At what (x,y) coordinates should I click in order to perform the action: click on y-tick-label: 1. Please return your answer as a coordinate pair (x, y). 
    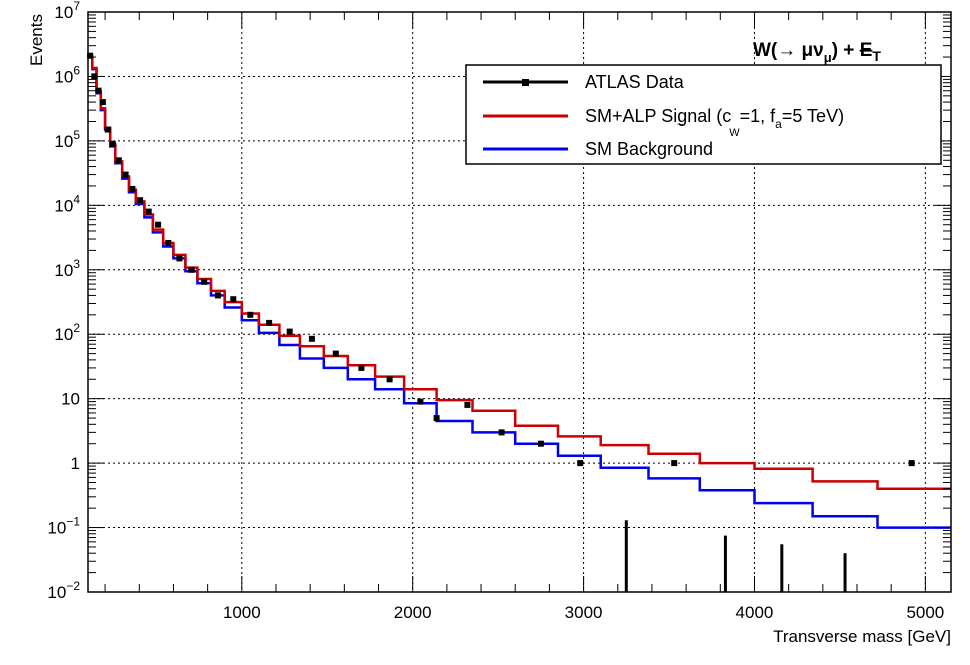
    Looking at the image, I should click on (75, 463).